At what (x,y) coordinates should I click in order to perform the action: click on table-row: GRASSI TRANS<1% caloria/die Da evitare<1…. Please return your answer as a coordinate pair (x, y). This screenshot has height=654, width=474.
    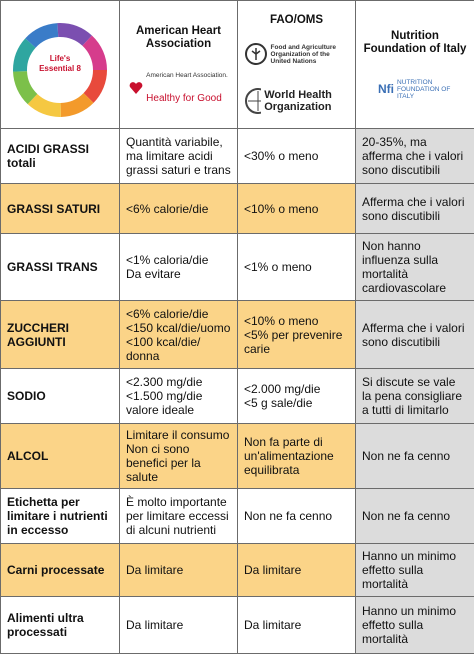
    Looking at the image, I should click on (237, 267).